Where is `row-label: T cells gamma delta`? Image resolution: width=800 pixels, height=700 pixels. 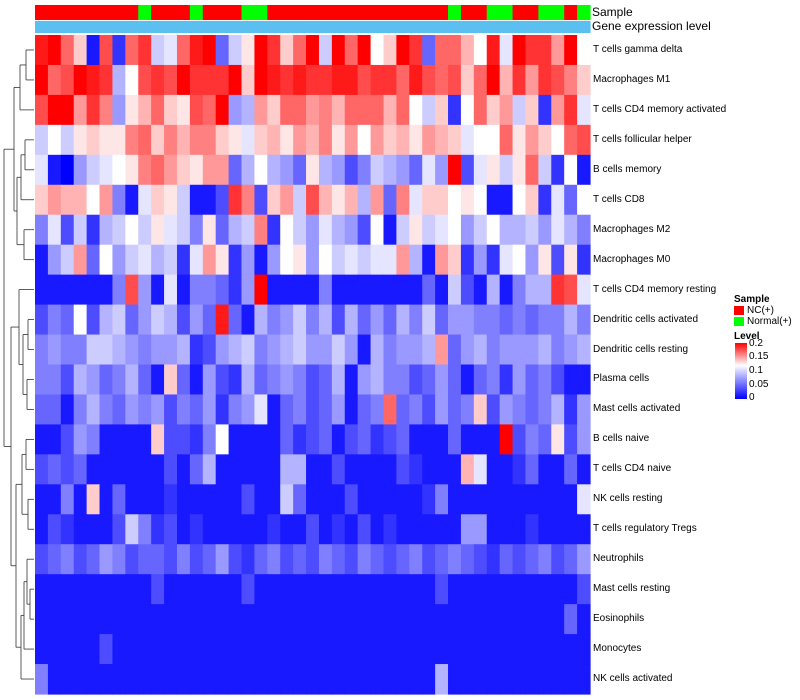 row-label: T cells gamma delta is located at coordinates (638, 49).